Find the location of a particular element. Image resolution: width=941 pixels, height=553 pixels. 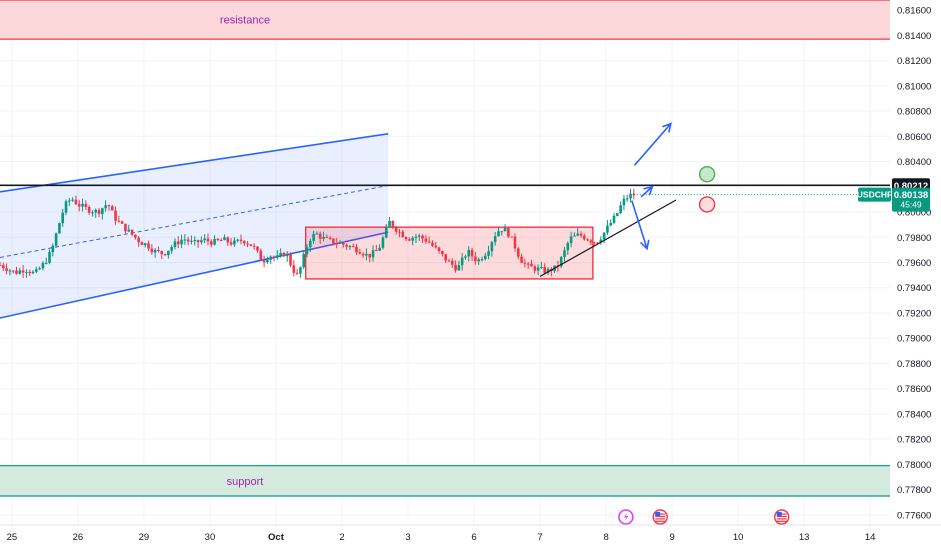

price-tick-label: 0.80000 is located at coordinates (914, 213).